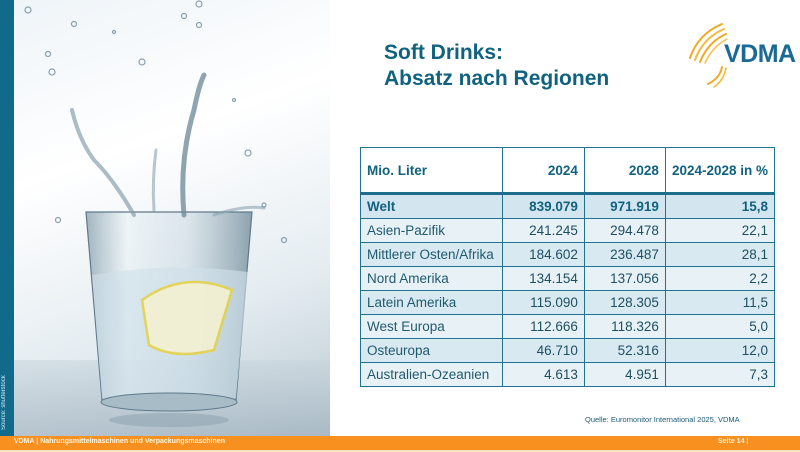 Image resolution: width=800 pixels, height=452 pixels. Describe the element at coordinates (543, 206) in the screenshot. I see `value-2024: 839.079` at that location.